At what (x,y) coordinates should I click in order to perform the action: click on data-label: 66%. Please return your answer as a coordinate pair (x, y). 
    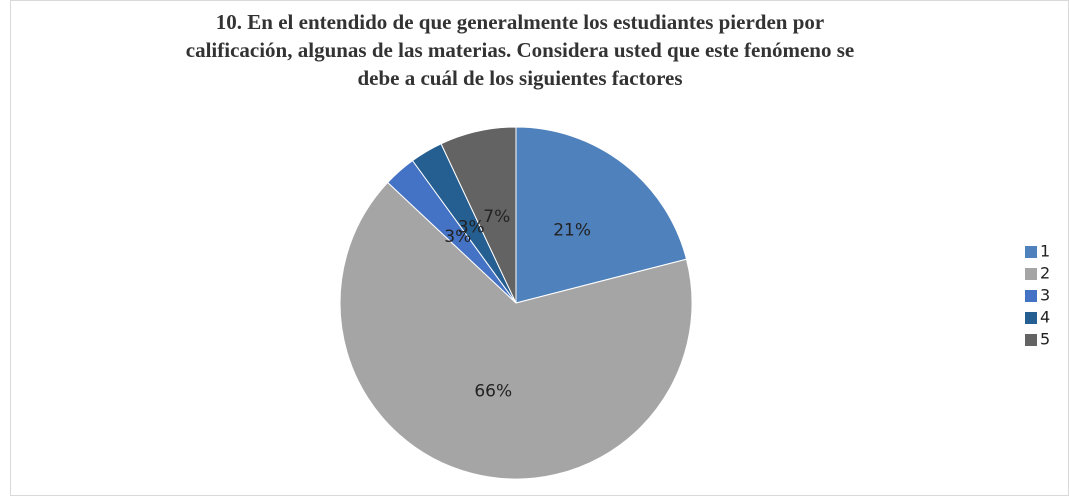
    Looking at the image, I should click on (493, 392).